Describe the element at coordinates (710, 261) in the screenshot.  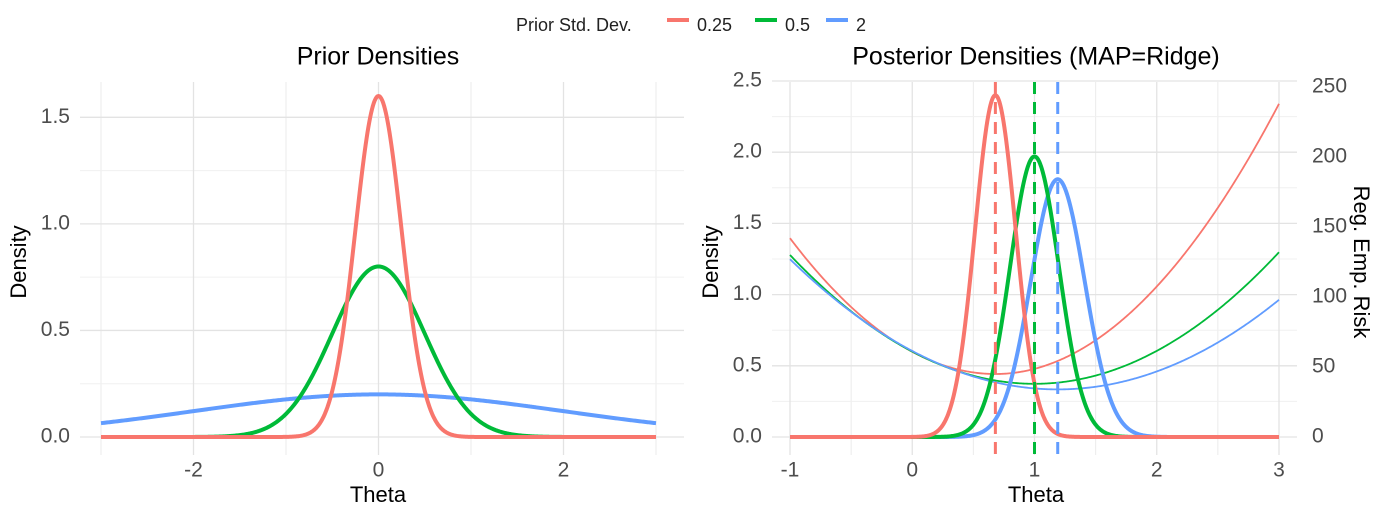
I see `posterior-ylabel: Density` at that location.